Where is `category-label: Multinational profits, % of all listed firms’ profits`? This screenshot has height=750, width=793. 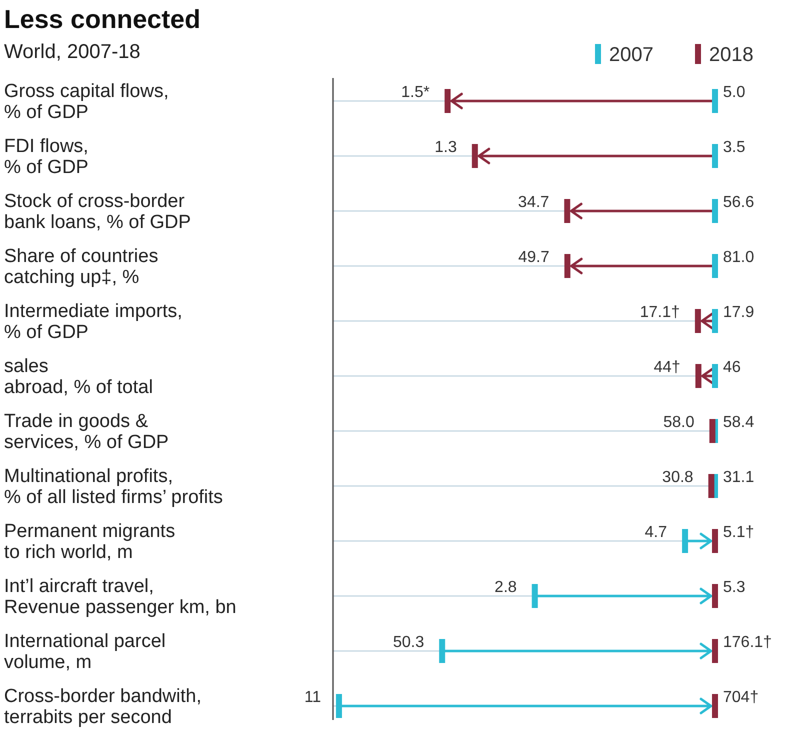
category-label: Multinational profits, % of all listed firms’ profits is located at coordinates (113, 487).